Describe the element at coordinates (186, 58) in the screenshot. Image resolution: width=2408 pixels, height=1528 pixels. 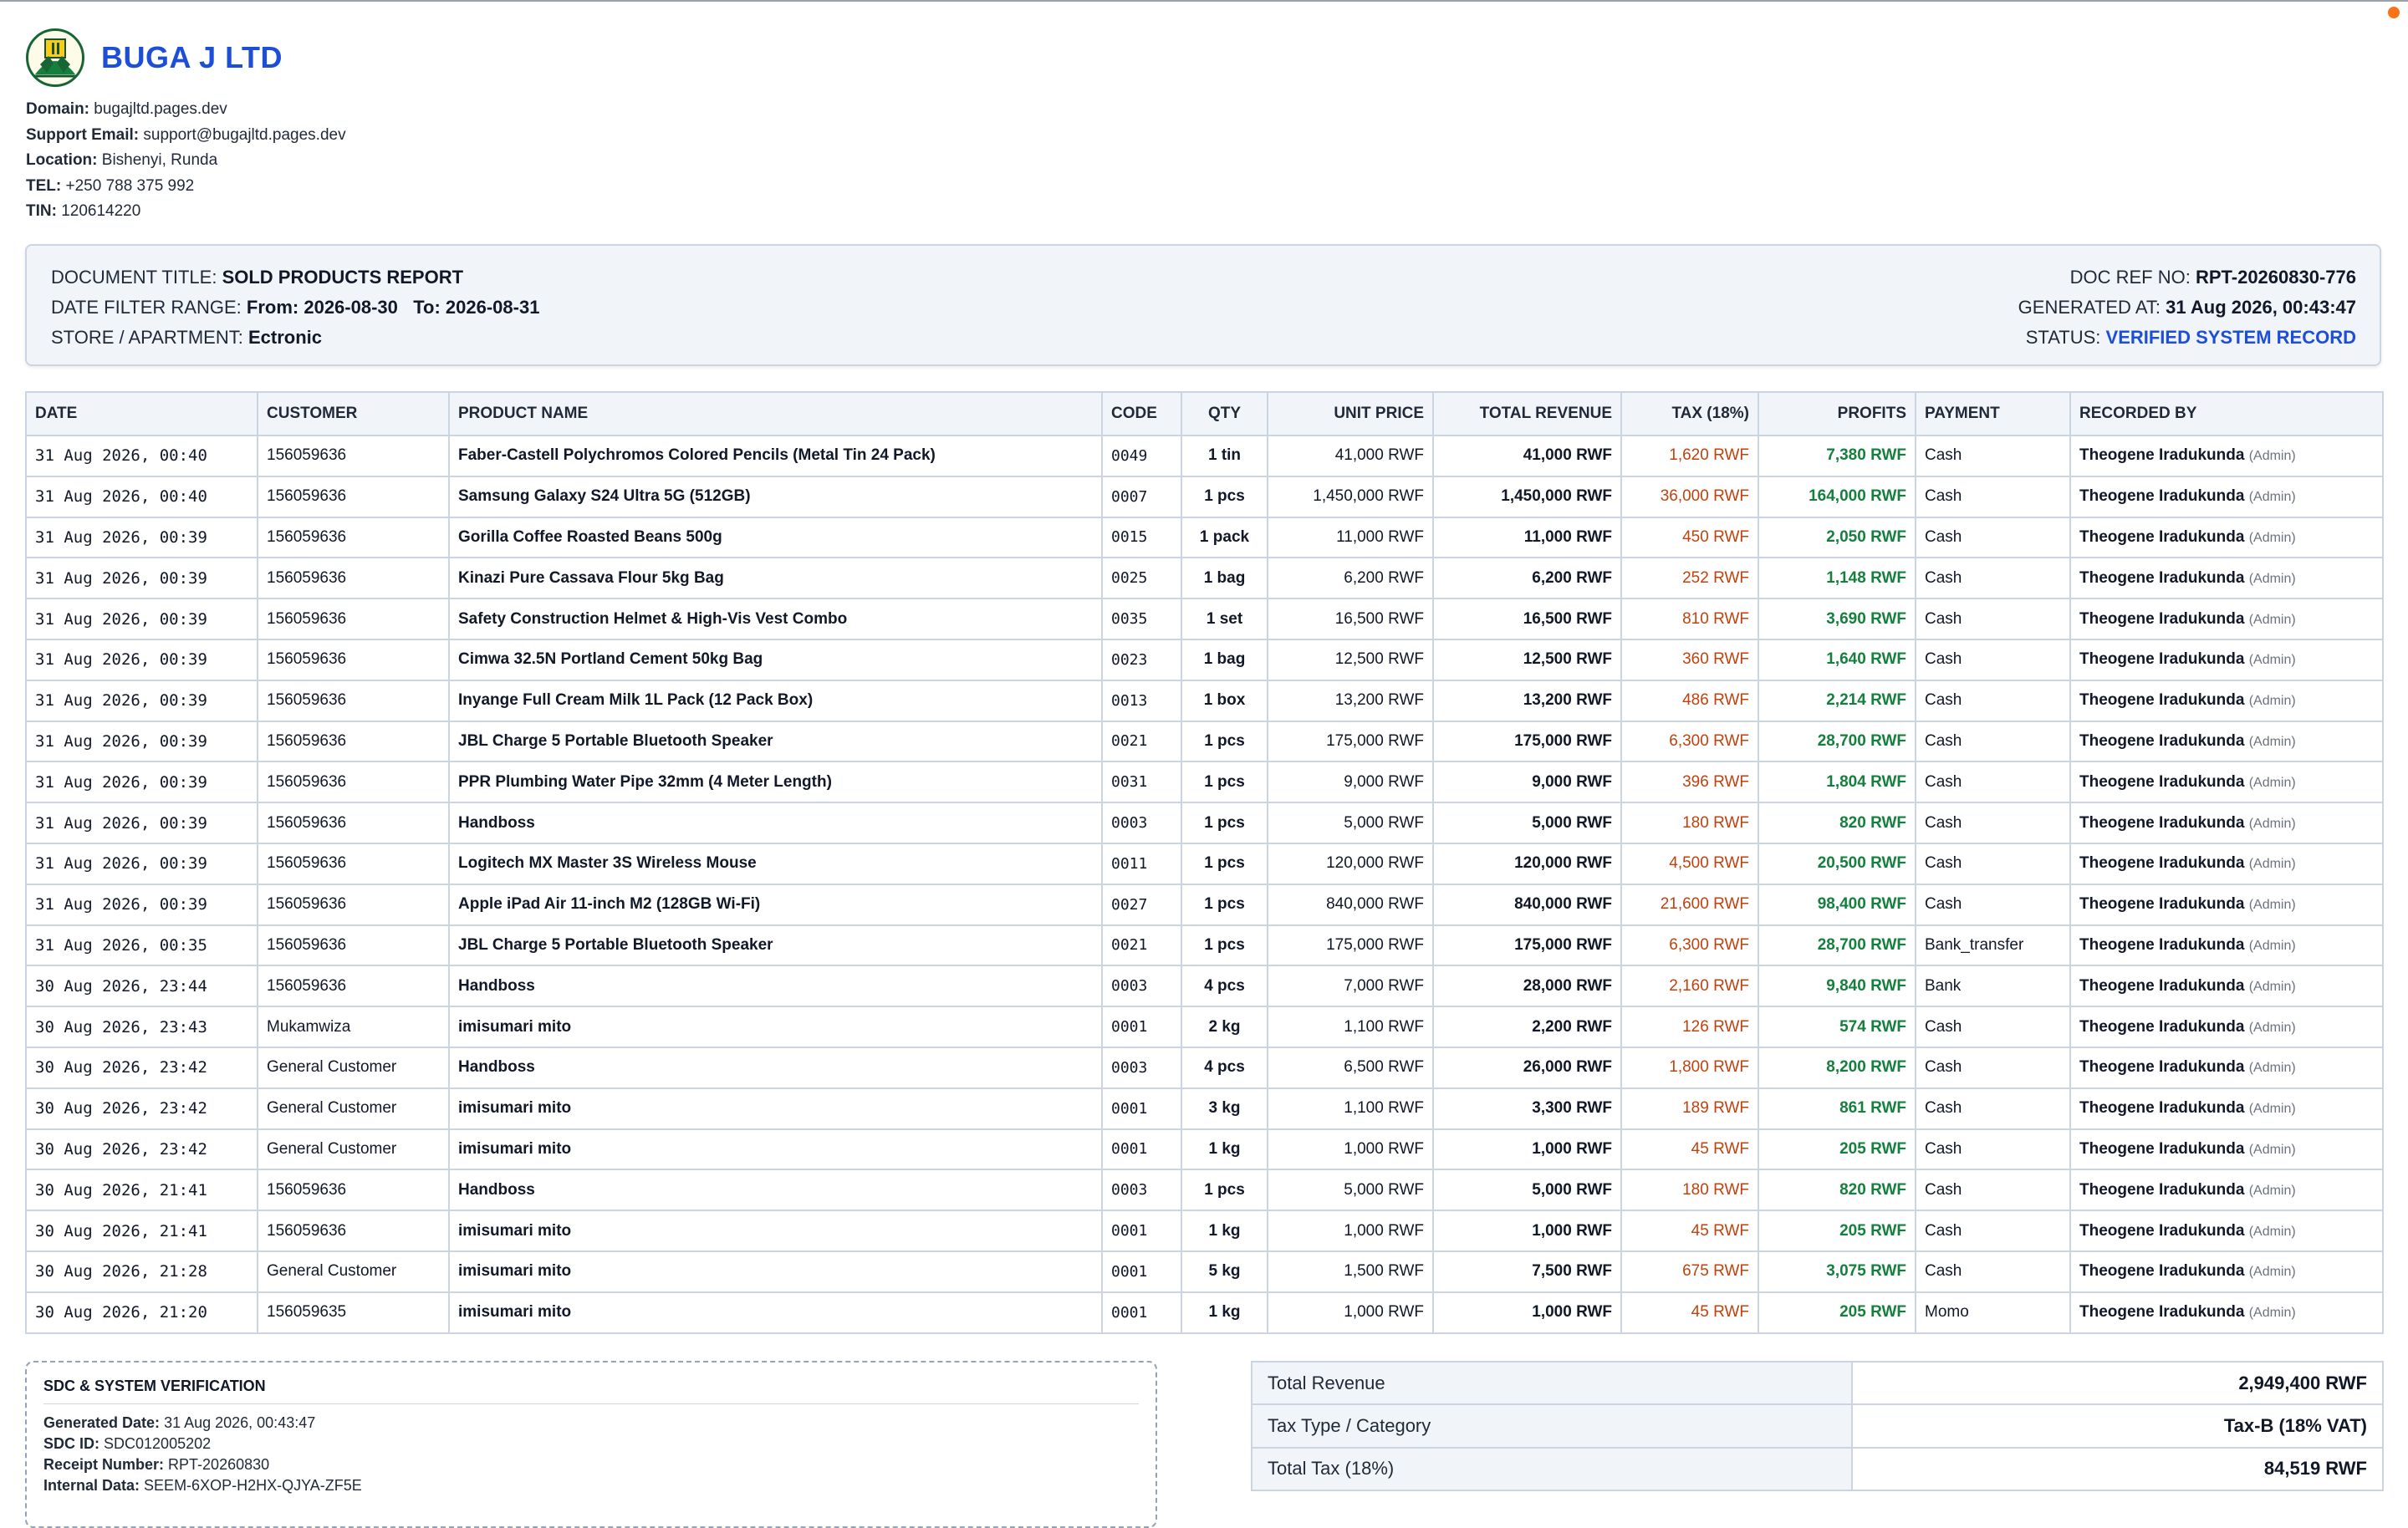
I see `brand: BUGA J LTD` at that location.